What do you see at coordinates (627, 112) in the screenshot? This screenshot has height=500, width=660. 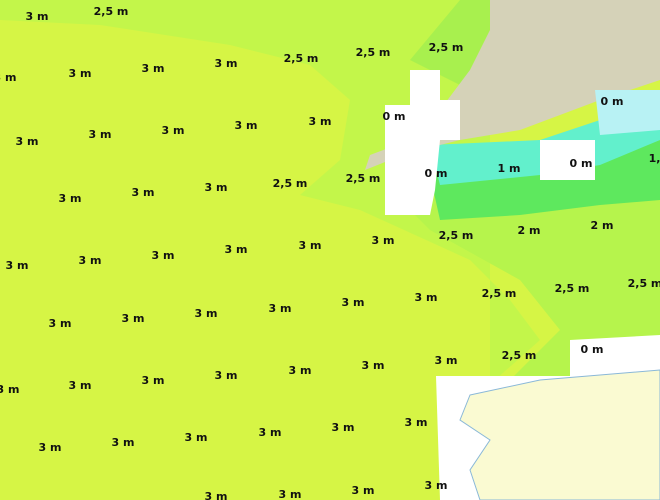 I see `sea-0m` at bounding box center [627, 112].